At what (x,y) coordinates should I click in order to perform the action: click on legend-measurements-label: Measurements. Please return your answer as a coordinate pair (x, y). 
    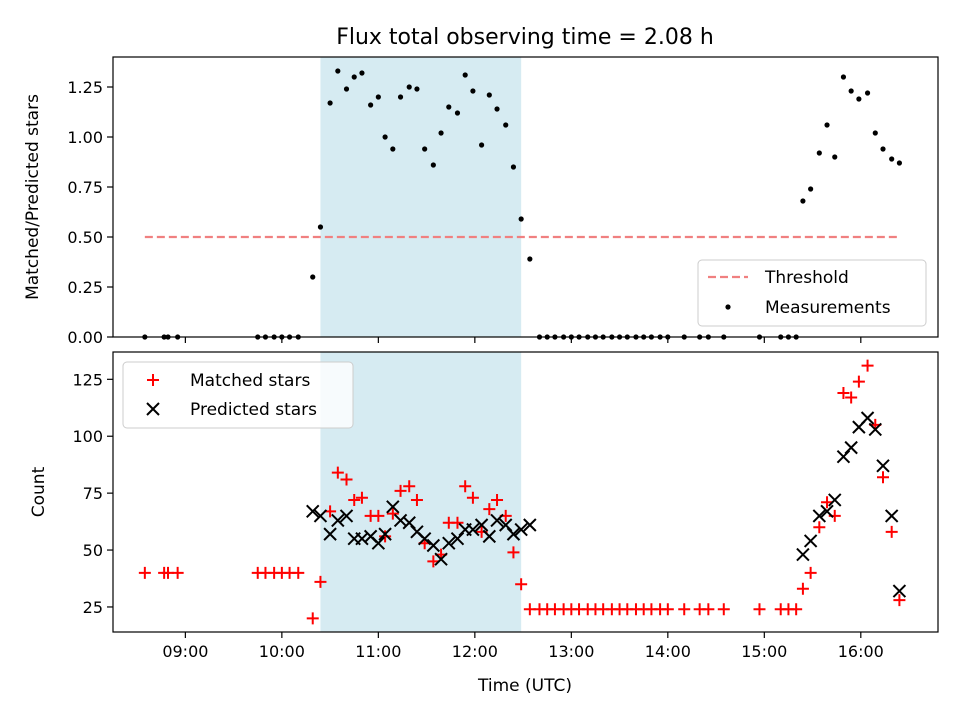
    Looking at the image, I should click on (828, 308).